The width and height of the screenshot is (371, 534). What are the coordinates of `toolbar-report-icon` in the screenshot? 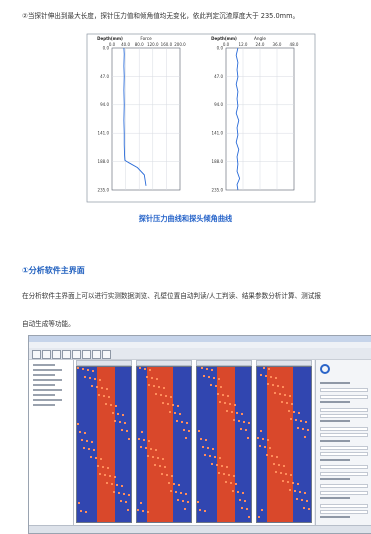 It's located at (96, 354).